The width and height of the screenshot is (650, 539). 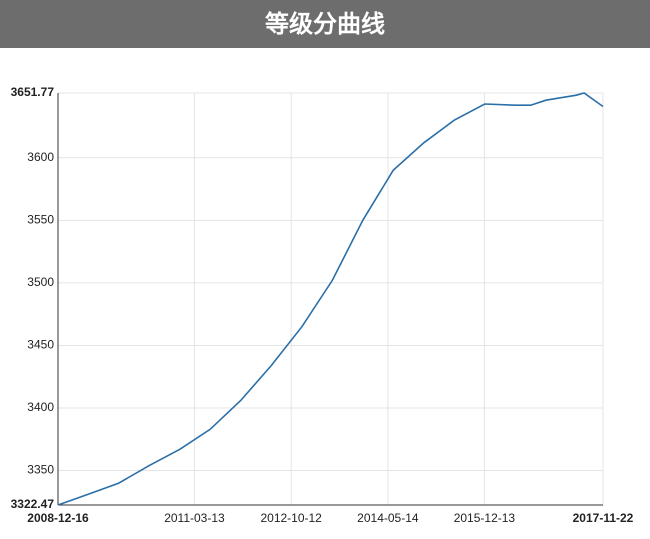 I want to click on x-tick-label: 2008-12-16, so click(x=58, y=518).